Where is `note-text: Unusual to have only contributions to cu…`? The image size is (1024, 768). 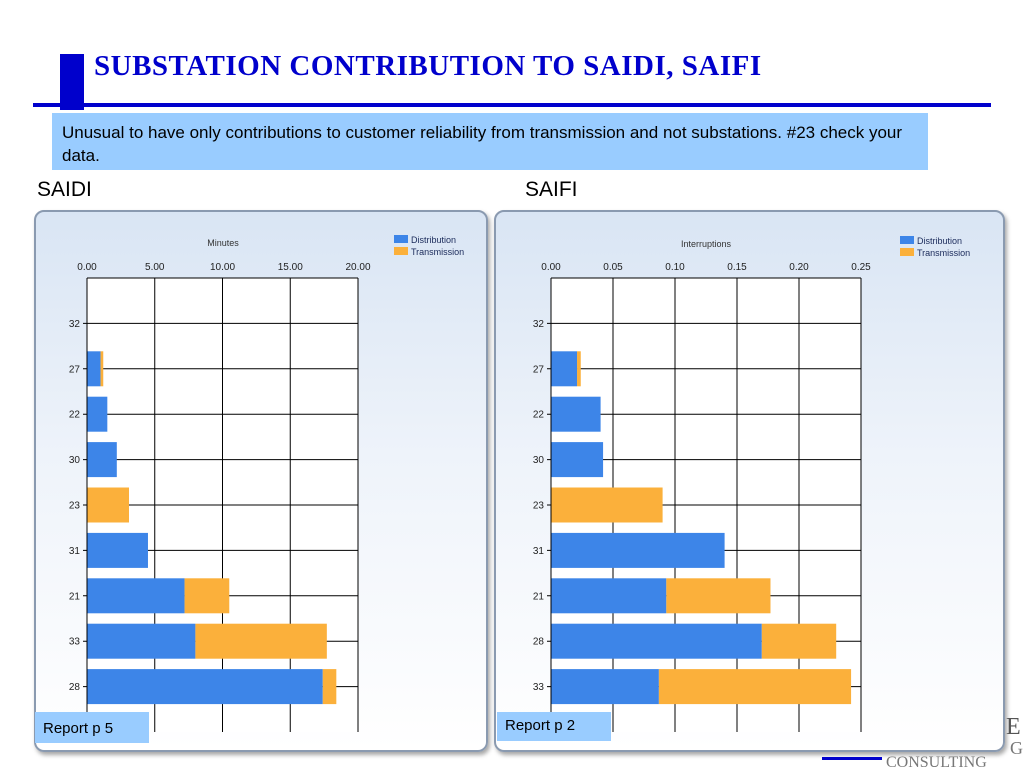
note-text: Unusual to have only contributions to cu… is located at coordinates (482, 144).